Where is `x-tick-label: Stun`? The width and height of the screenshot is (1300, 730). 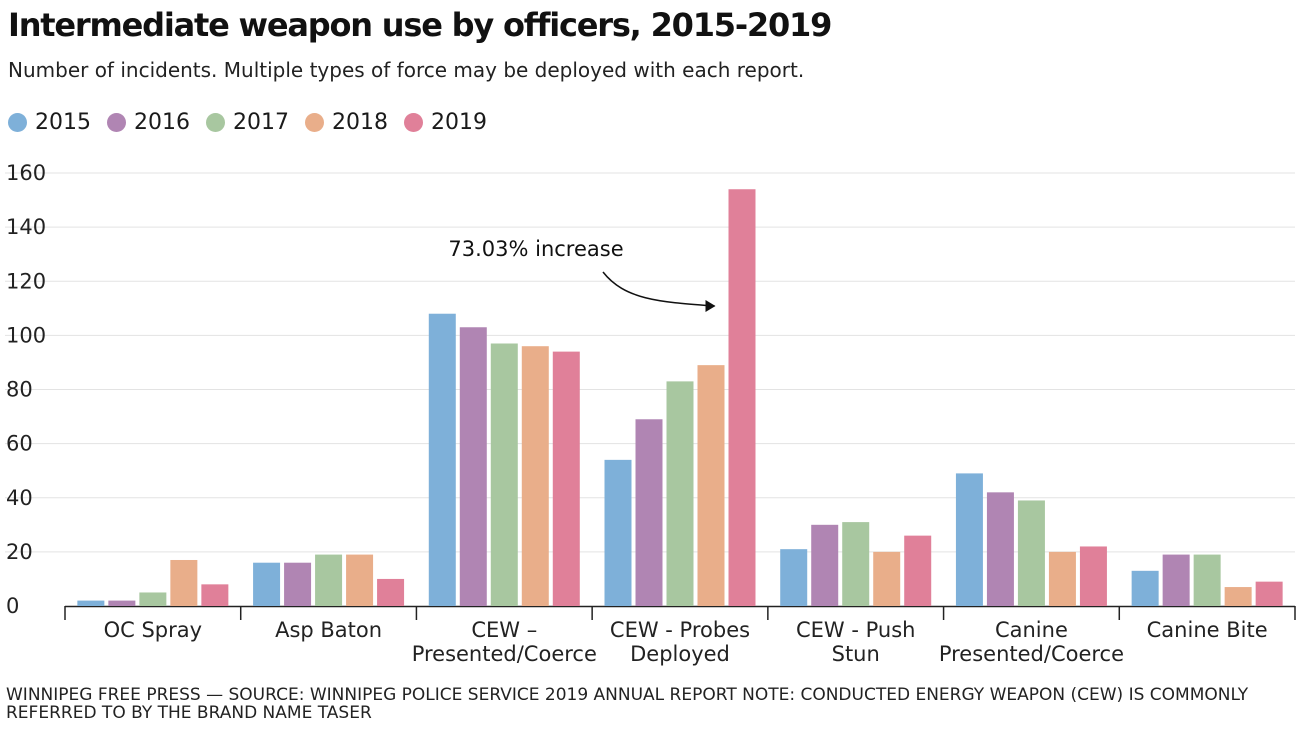
x-tick-label: Stun is located at coordinates (856, 654).